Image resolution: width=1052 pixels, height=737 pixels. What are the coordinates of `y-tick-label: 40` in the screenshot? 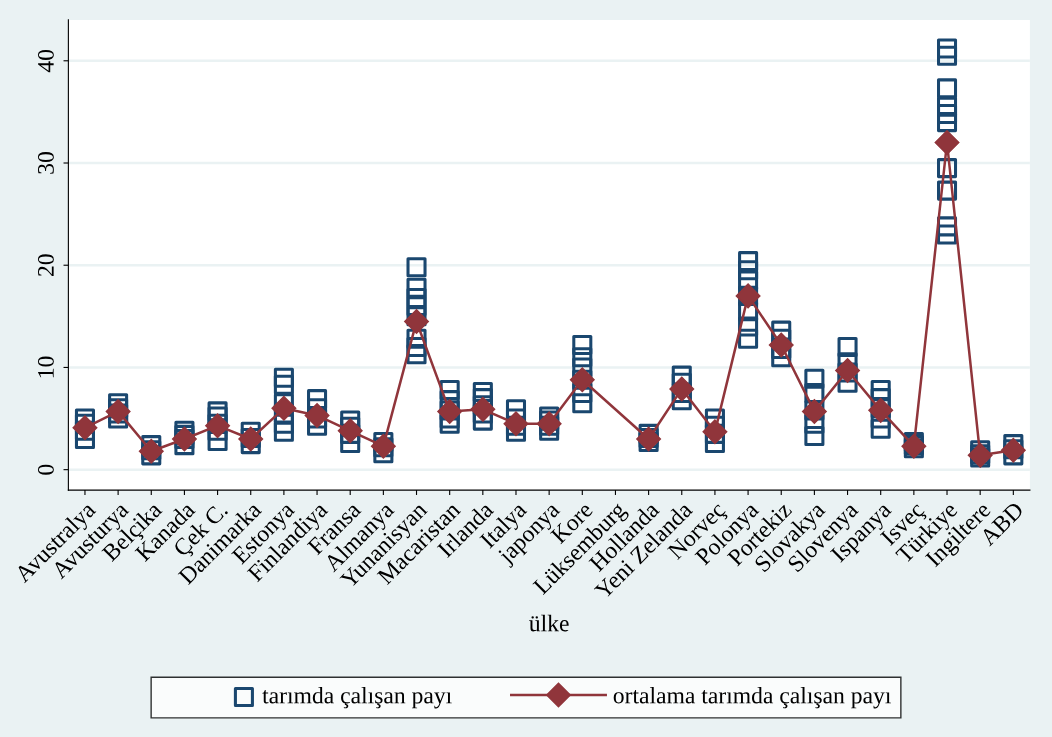 It's located at (45, 61).